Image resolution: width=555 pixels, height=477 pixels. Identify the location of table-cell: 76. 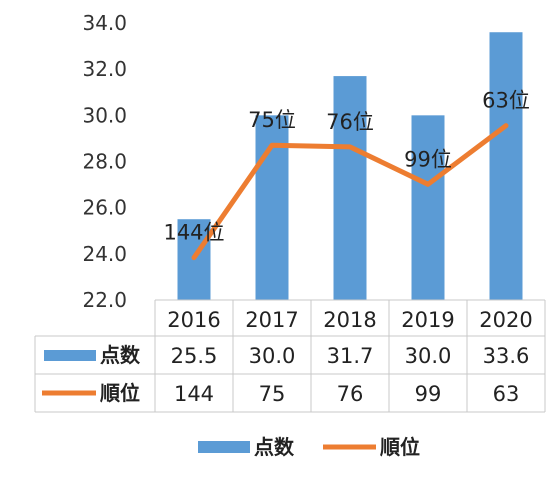
(350, 394).